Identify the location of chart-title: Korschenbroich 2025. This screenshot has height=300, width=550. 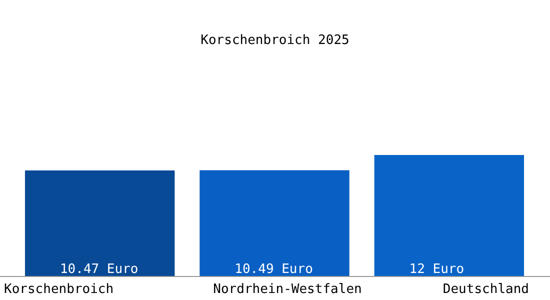
(275, 40).